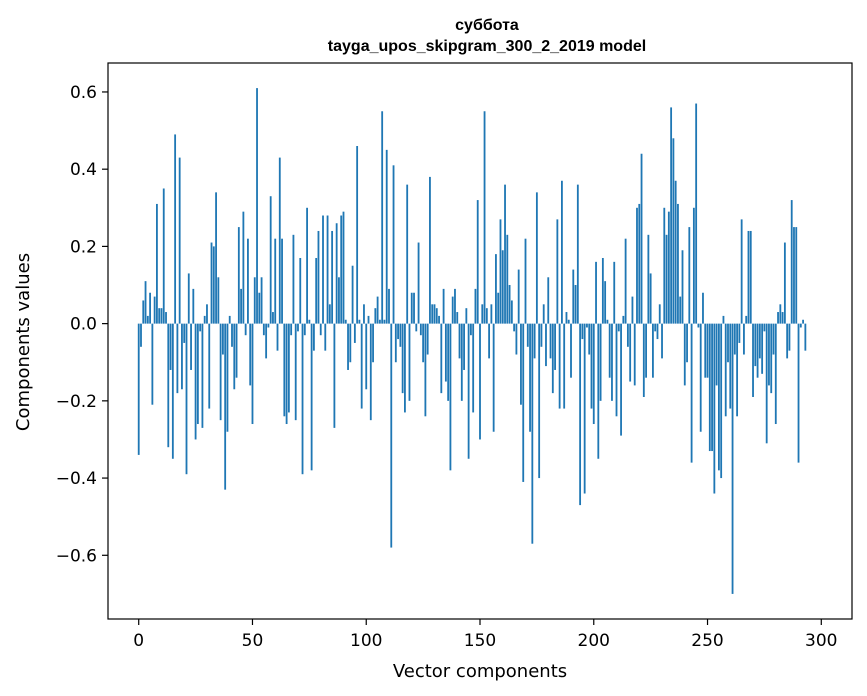 This screenshot has height=696, width=867. I want to click on x-axis: 0 50 100 150 200 250 300, so click(485, 635).